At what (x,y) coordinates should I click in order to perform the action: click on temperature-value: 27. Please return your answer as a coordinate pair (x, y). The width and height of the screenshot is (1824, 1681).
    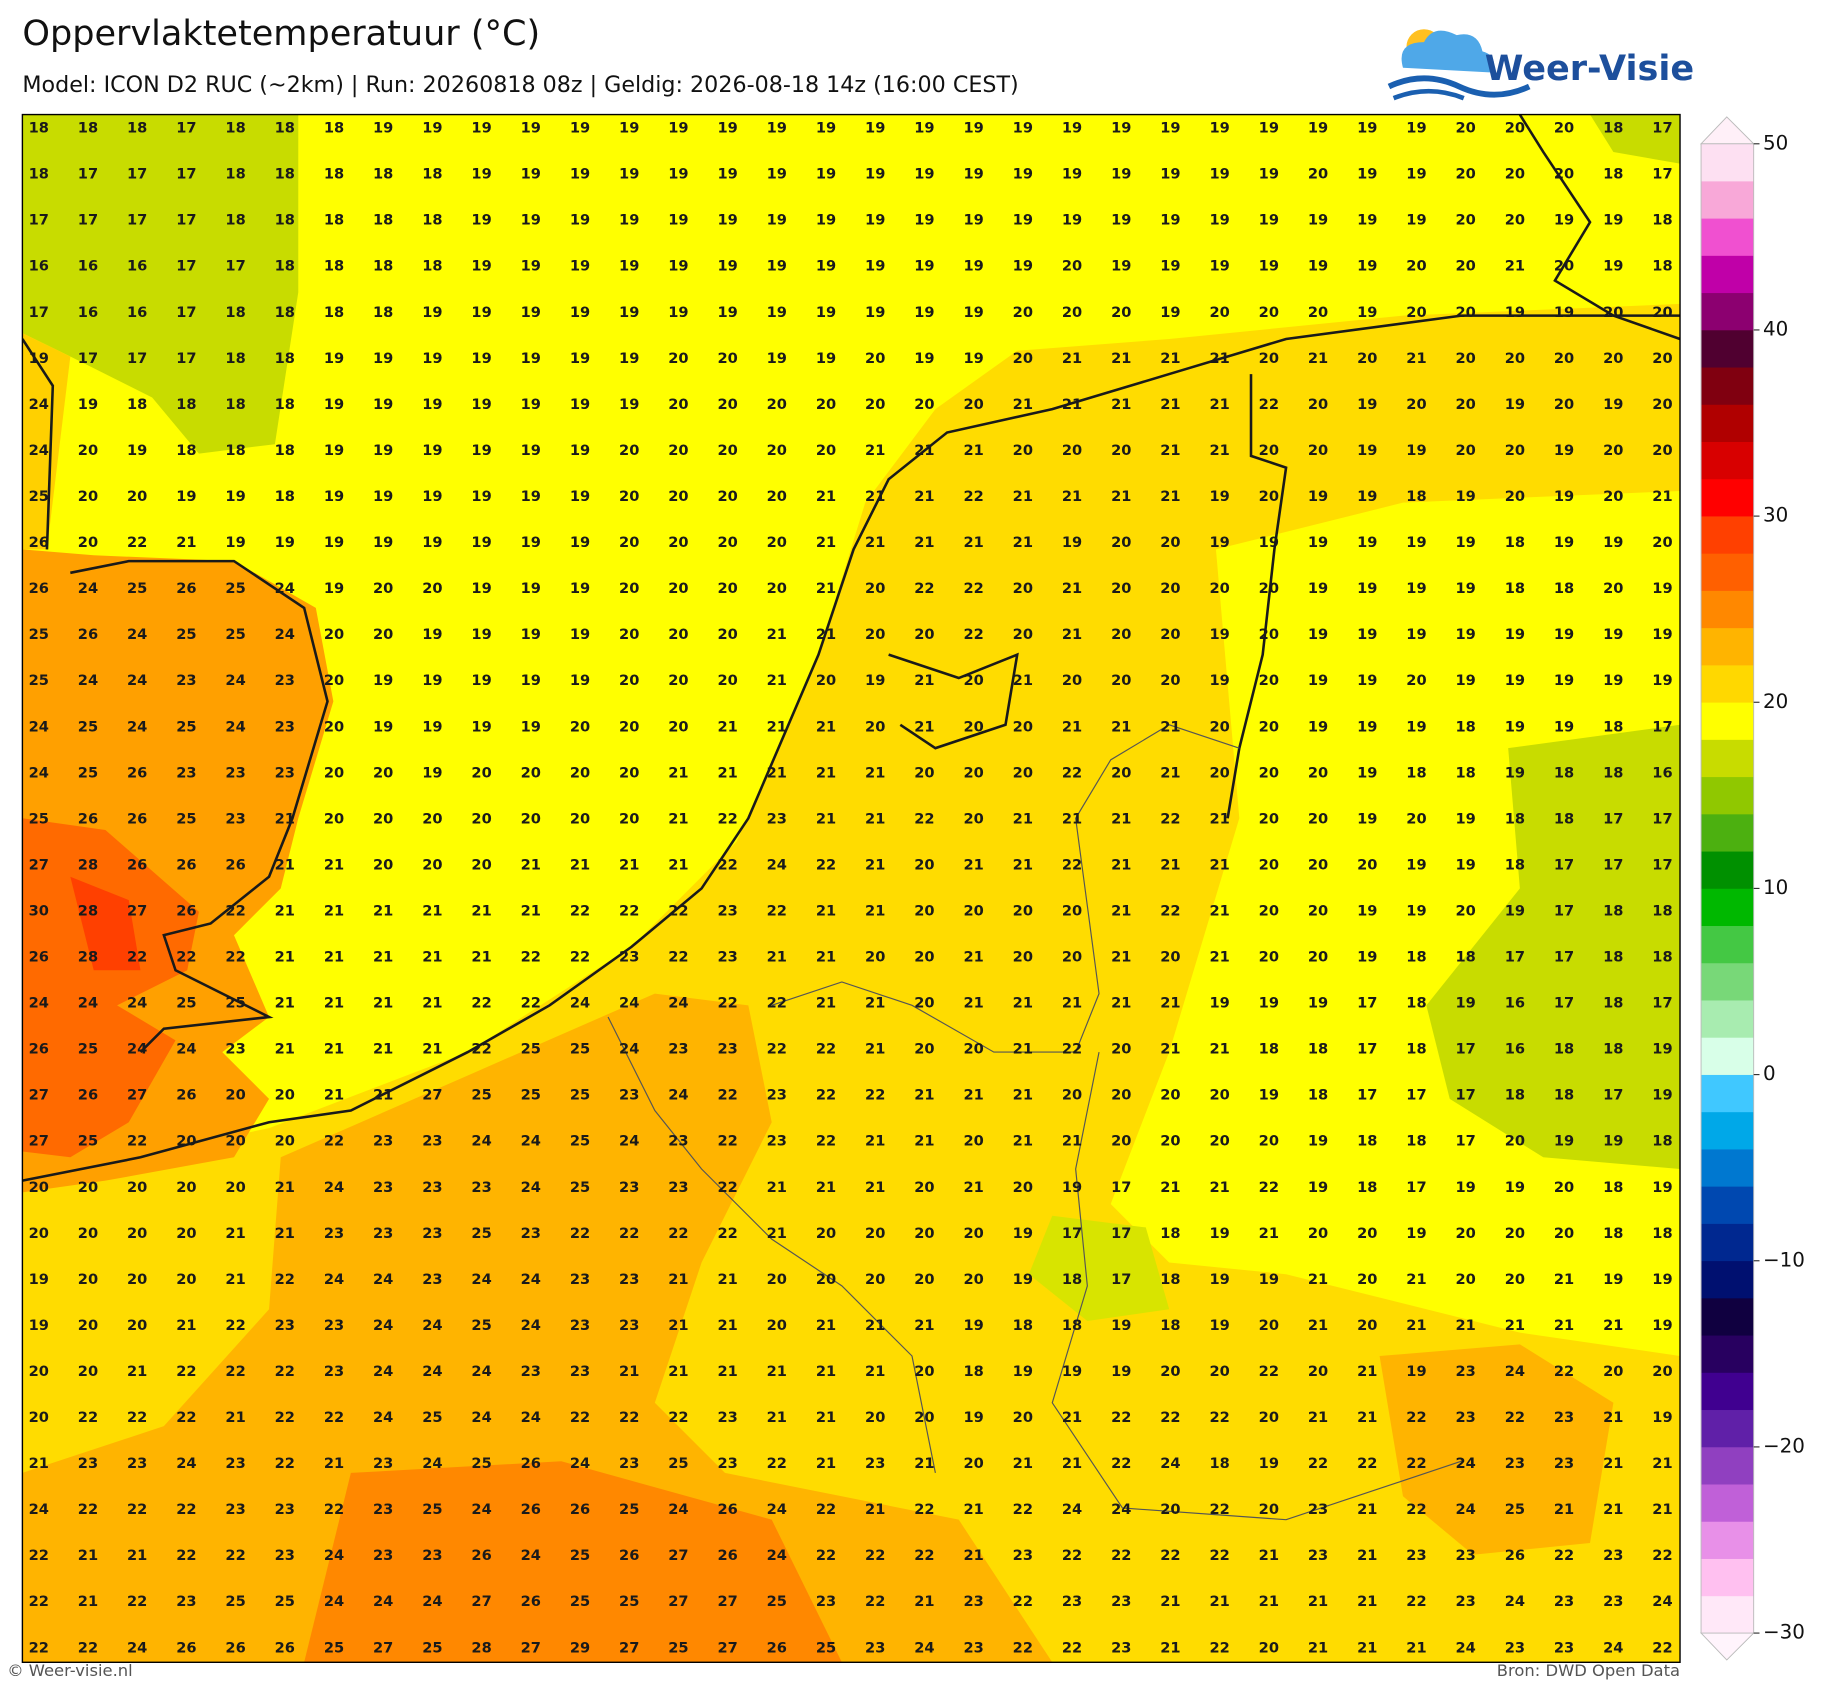
    Looking at the image, I should click on (39, 864).